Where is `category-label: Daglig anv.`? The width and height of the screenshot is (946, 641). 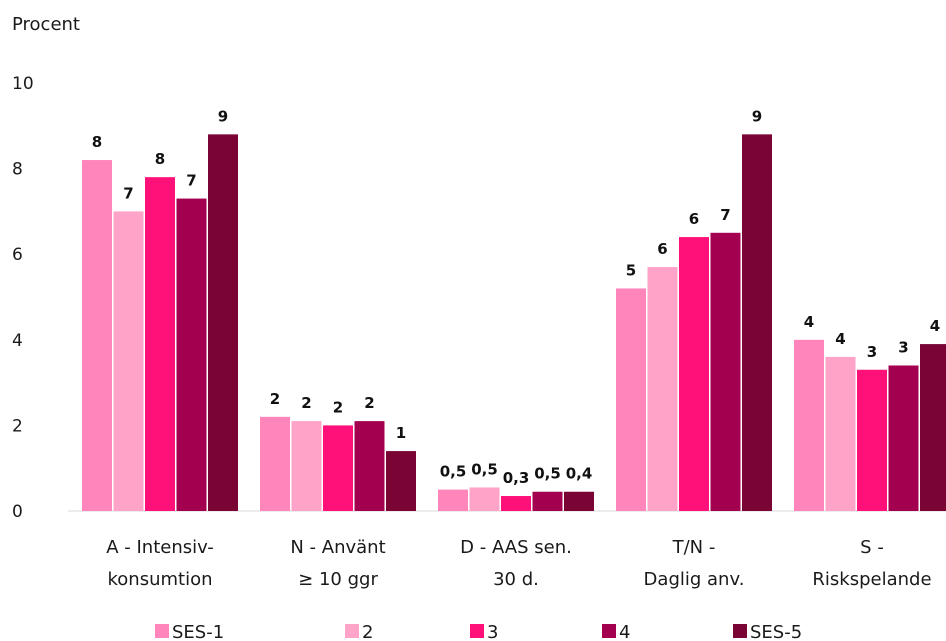
category-label: Daglig anv. is located at coordinates (694, 579).